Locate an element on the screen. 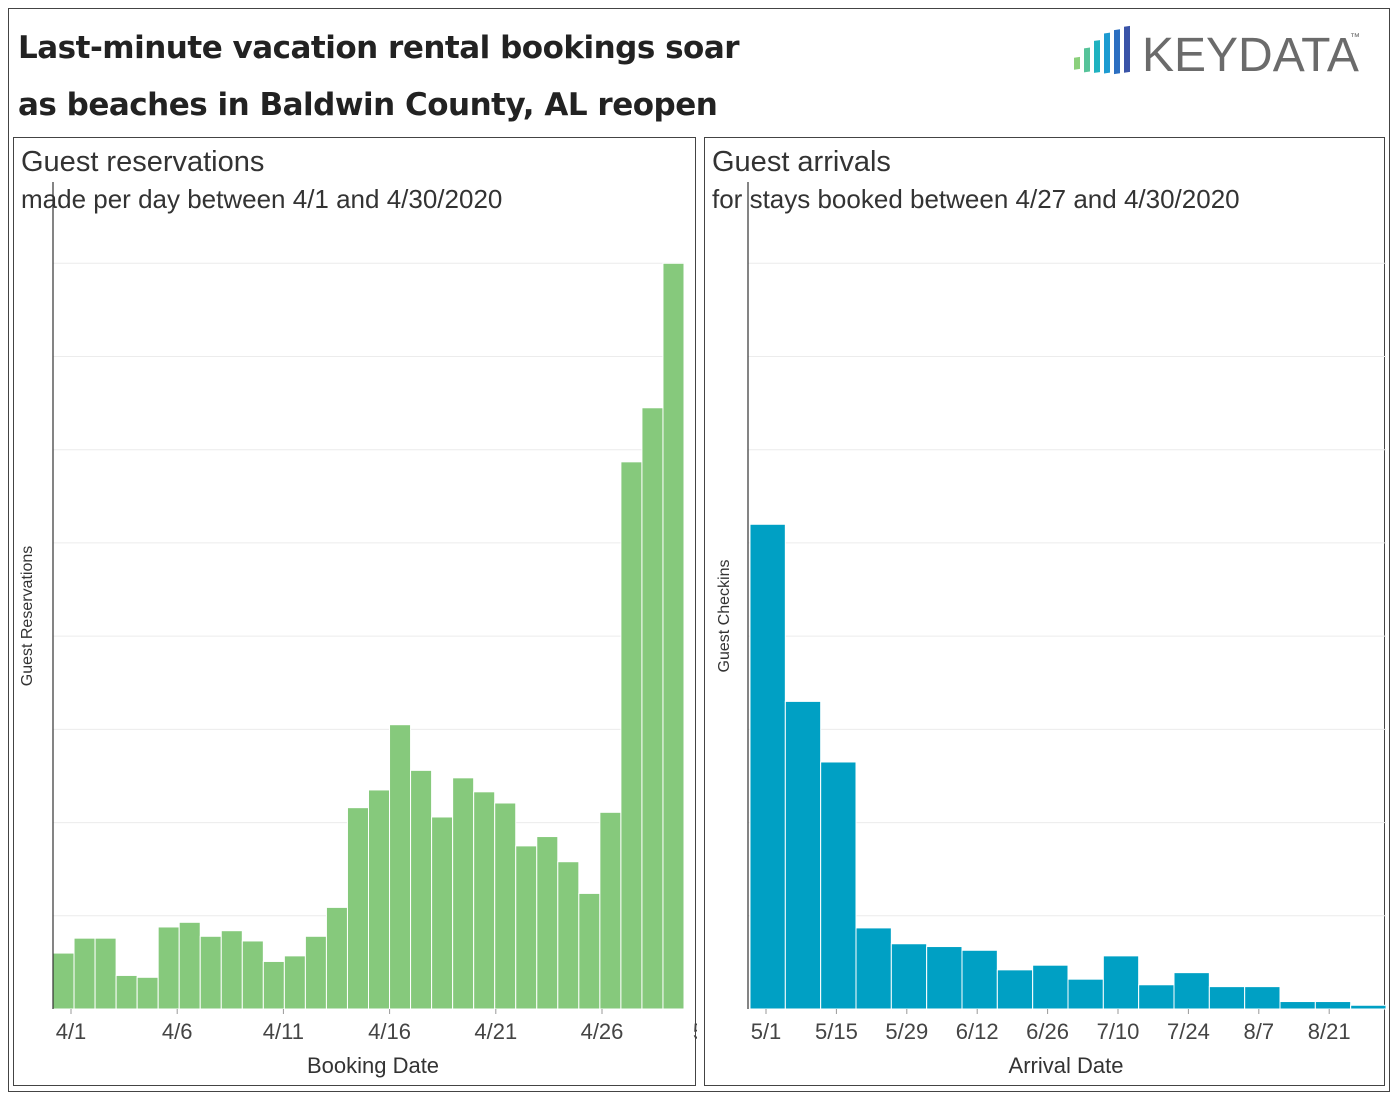 Image resolution: width=1400 pixels, height=1100 pixels. x-tick-label: 6/26 is located at coordinates (1047, 1031).